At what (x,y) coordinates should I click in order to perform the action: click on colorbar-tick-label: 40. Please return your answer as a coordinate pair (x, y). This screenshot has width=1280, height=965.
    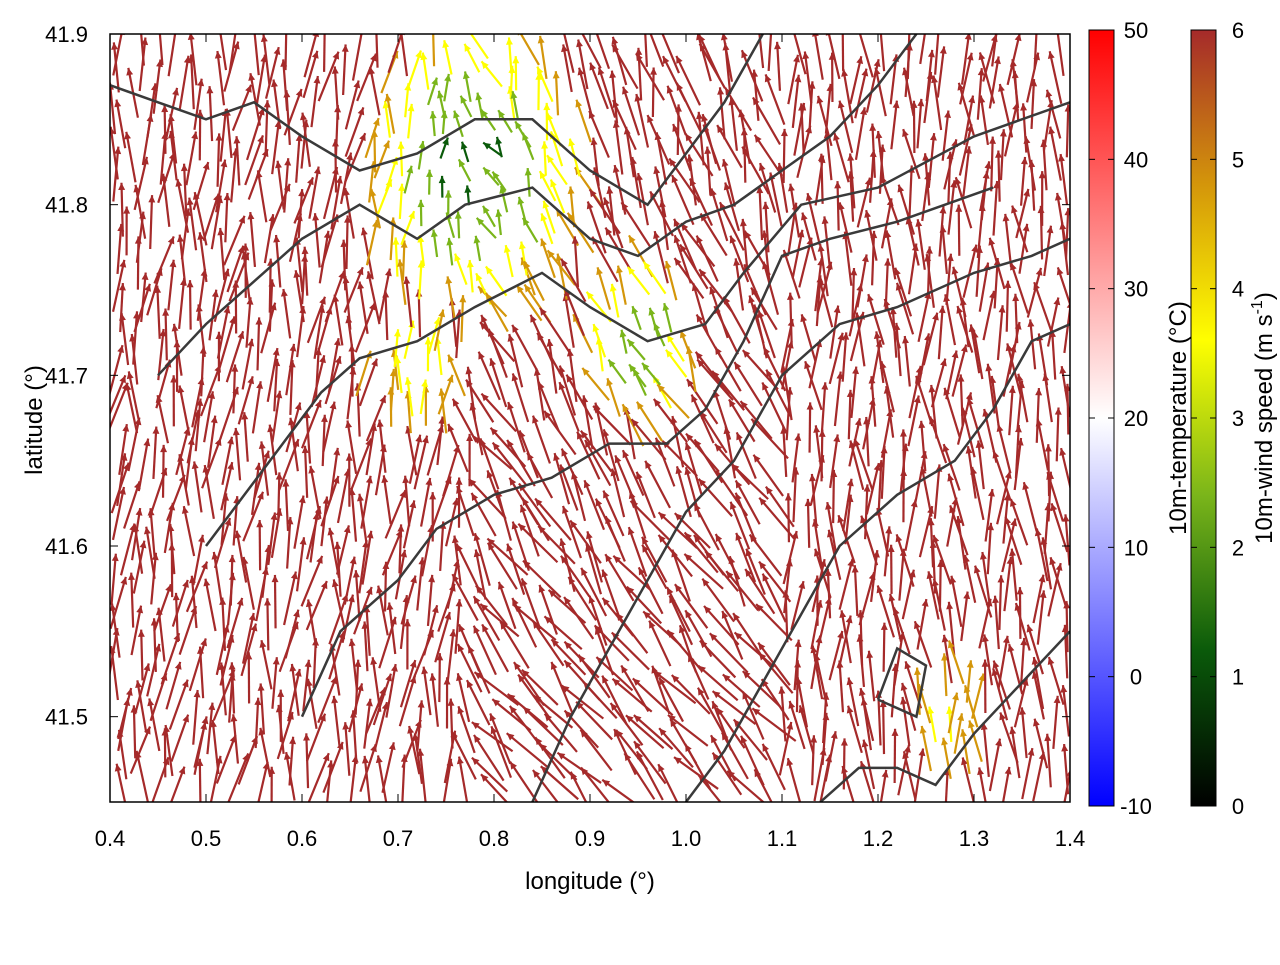
    Looking at the image, I should click on (1136, 159).